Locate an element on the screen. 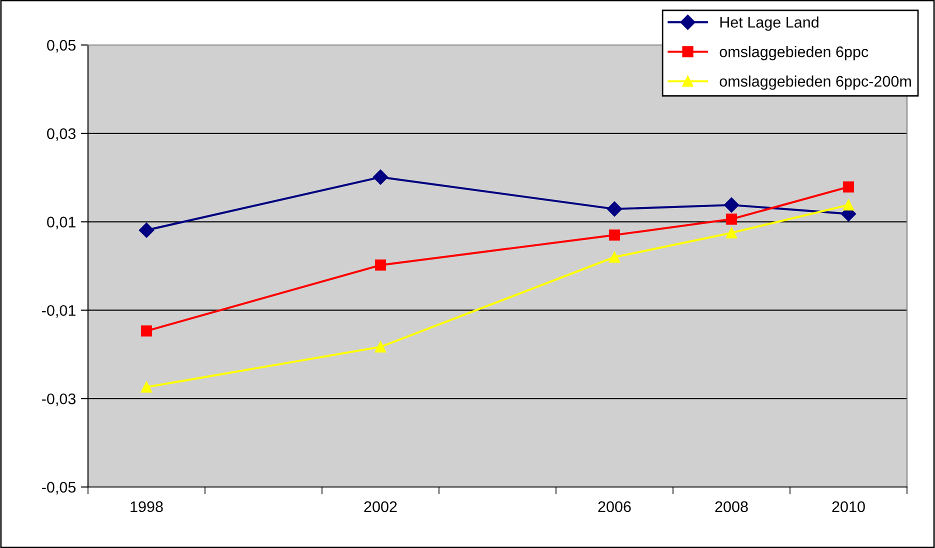 Image resolution: width=935 pixels, height=548 pixels. y-tick-label: 0,03 is located at coordinates (61, 134).